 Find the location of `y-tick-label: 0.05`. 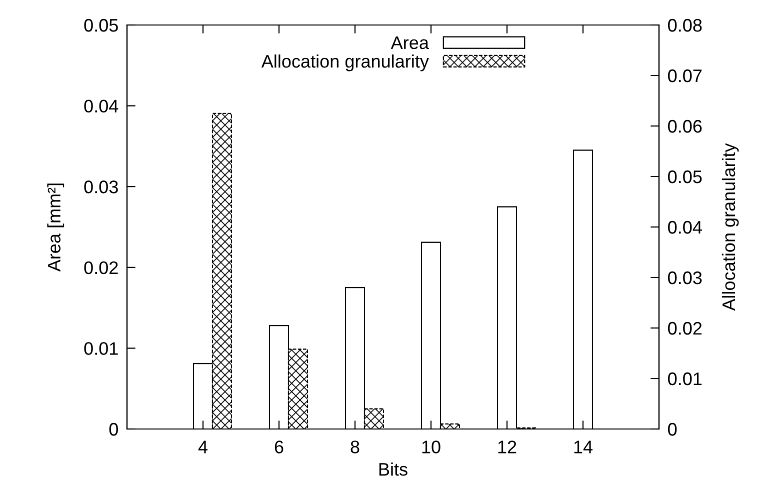

y-tick-label: 0.05 is located at coordinates (101, 25).